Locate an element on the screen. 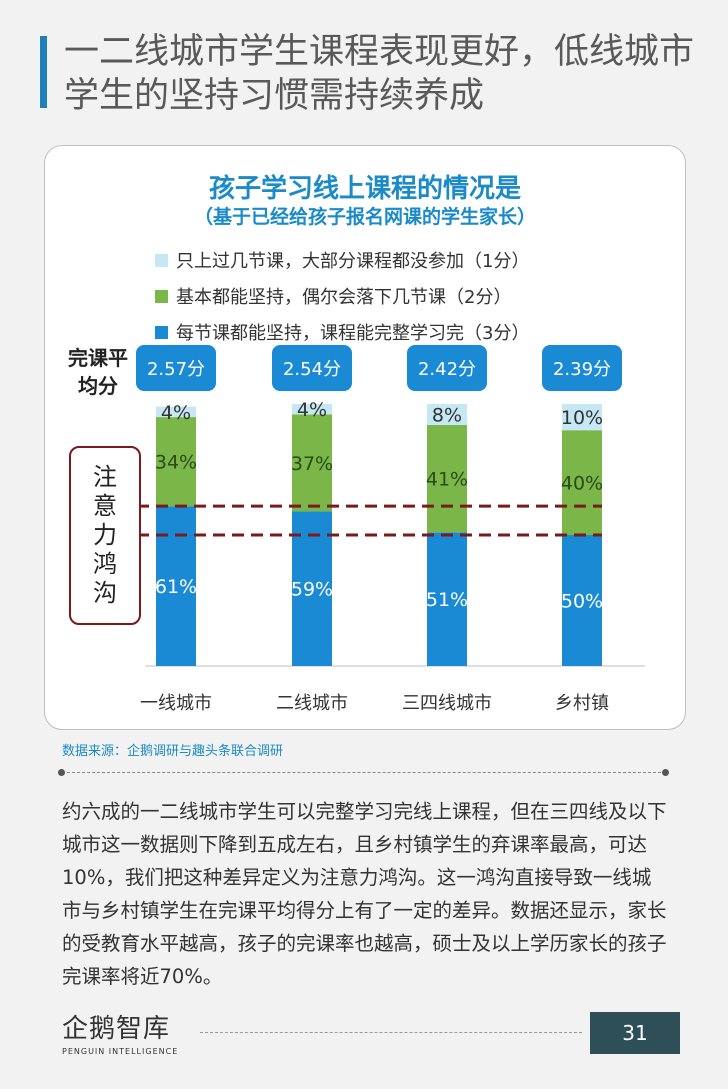 The height and width of the screenshot is (1089, 728). category-label: 三四线城市 is located at coordinates (447, 703).